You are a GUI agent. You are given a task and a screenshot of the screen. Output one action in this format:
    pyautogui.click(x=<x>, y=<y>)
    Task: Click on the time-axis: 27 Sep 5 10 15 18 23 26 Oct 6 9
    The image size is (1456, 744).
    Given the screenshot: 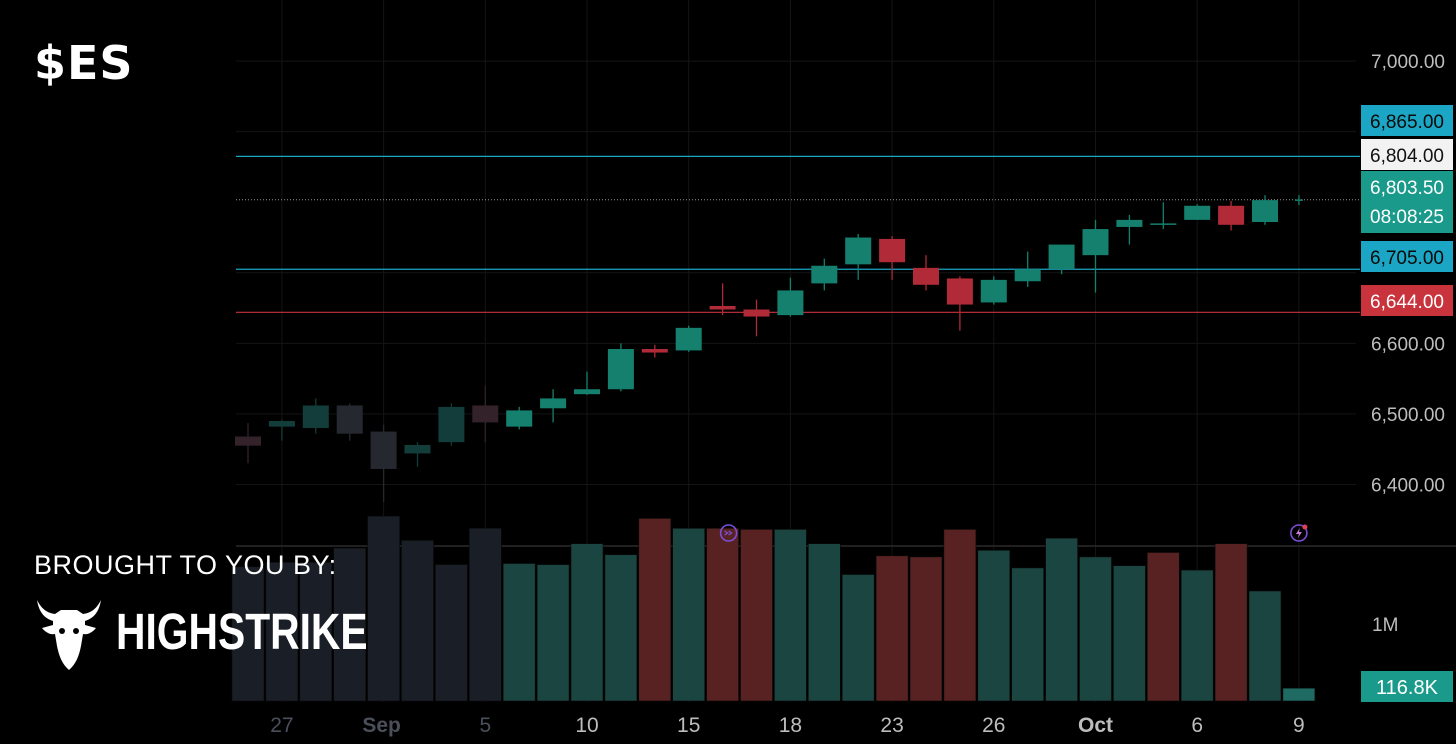 What is the action you would take?
    pyautogui.click(x=787, y=725)
    